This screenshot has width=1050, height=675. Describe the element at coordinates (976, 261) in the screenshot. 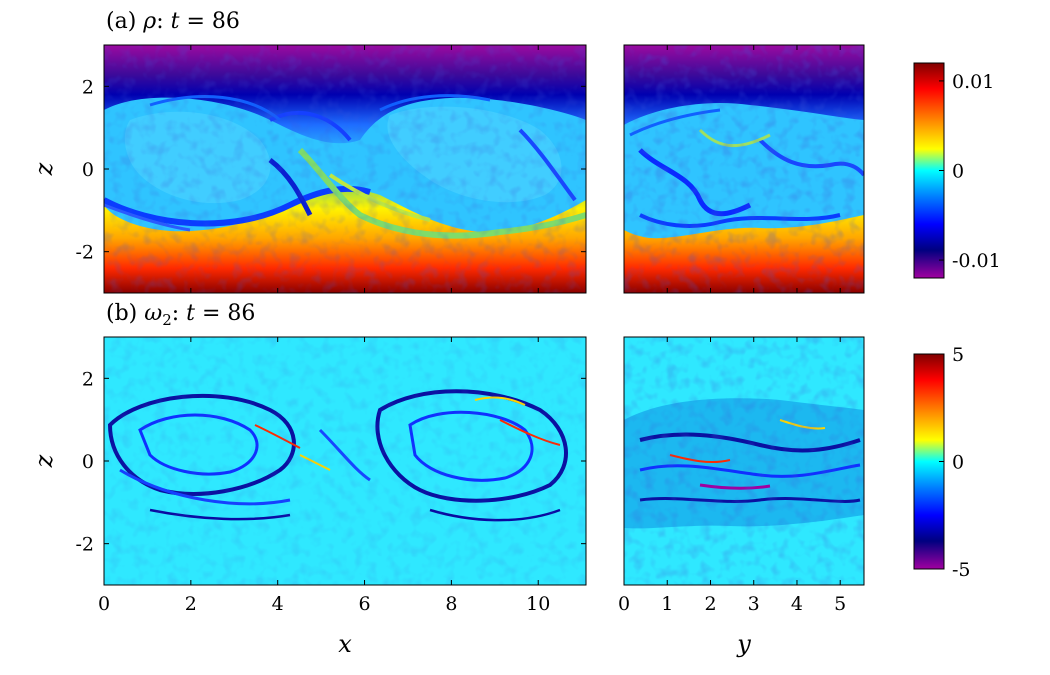

I see `colorbar-tick-label: -0.01` at that location.